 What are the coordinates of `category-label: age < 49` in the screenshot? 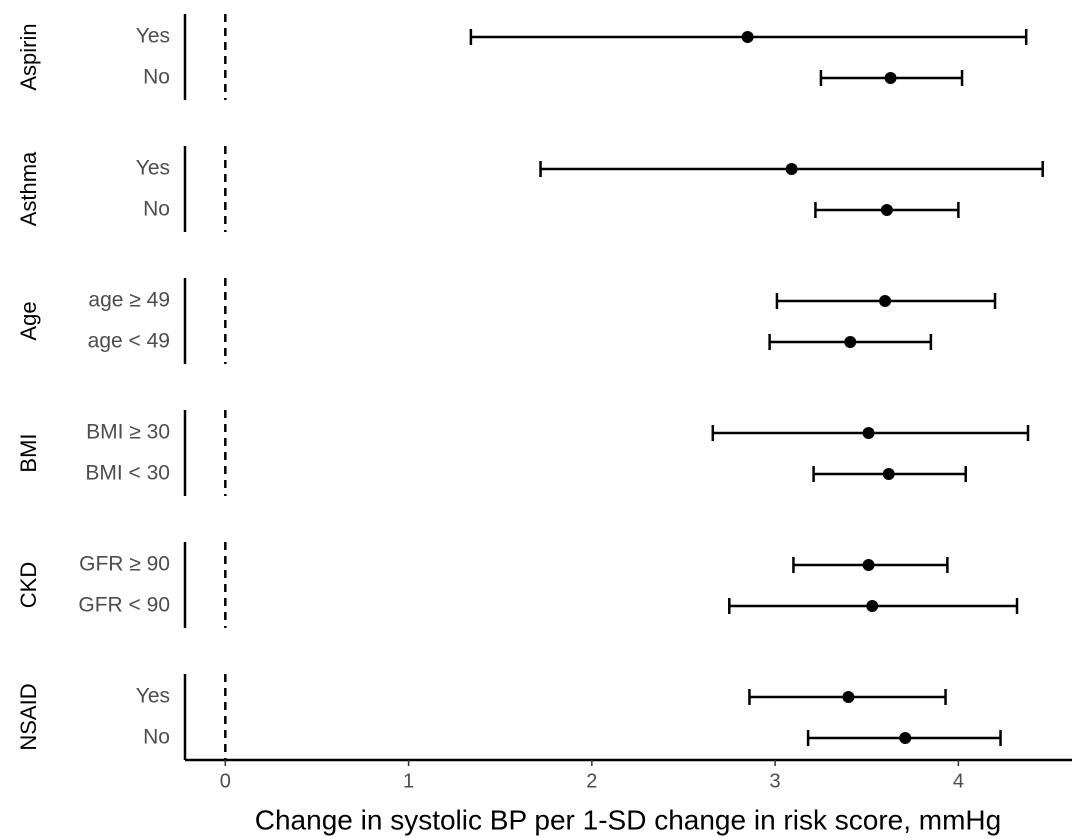 It's located at (129, 341).